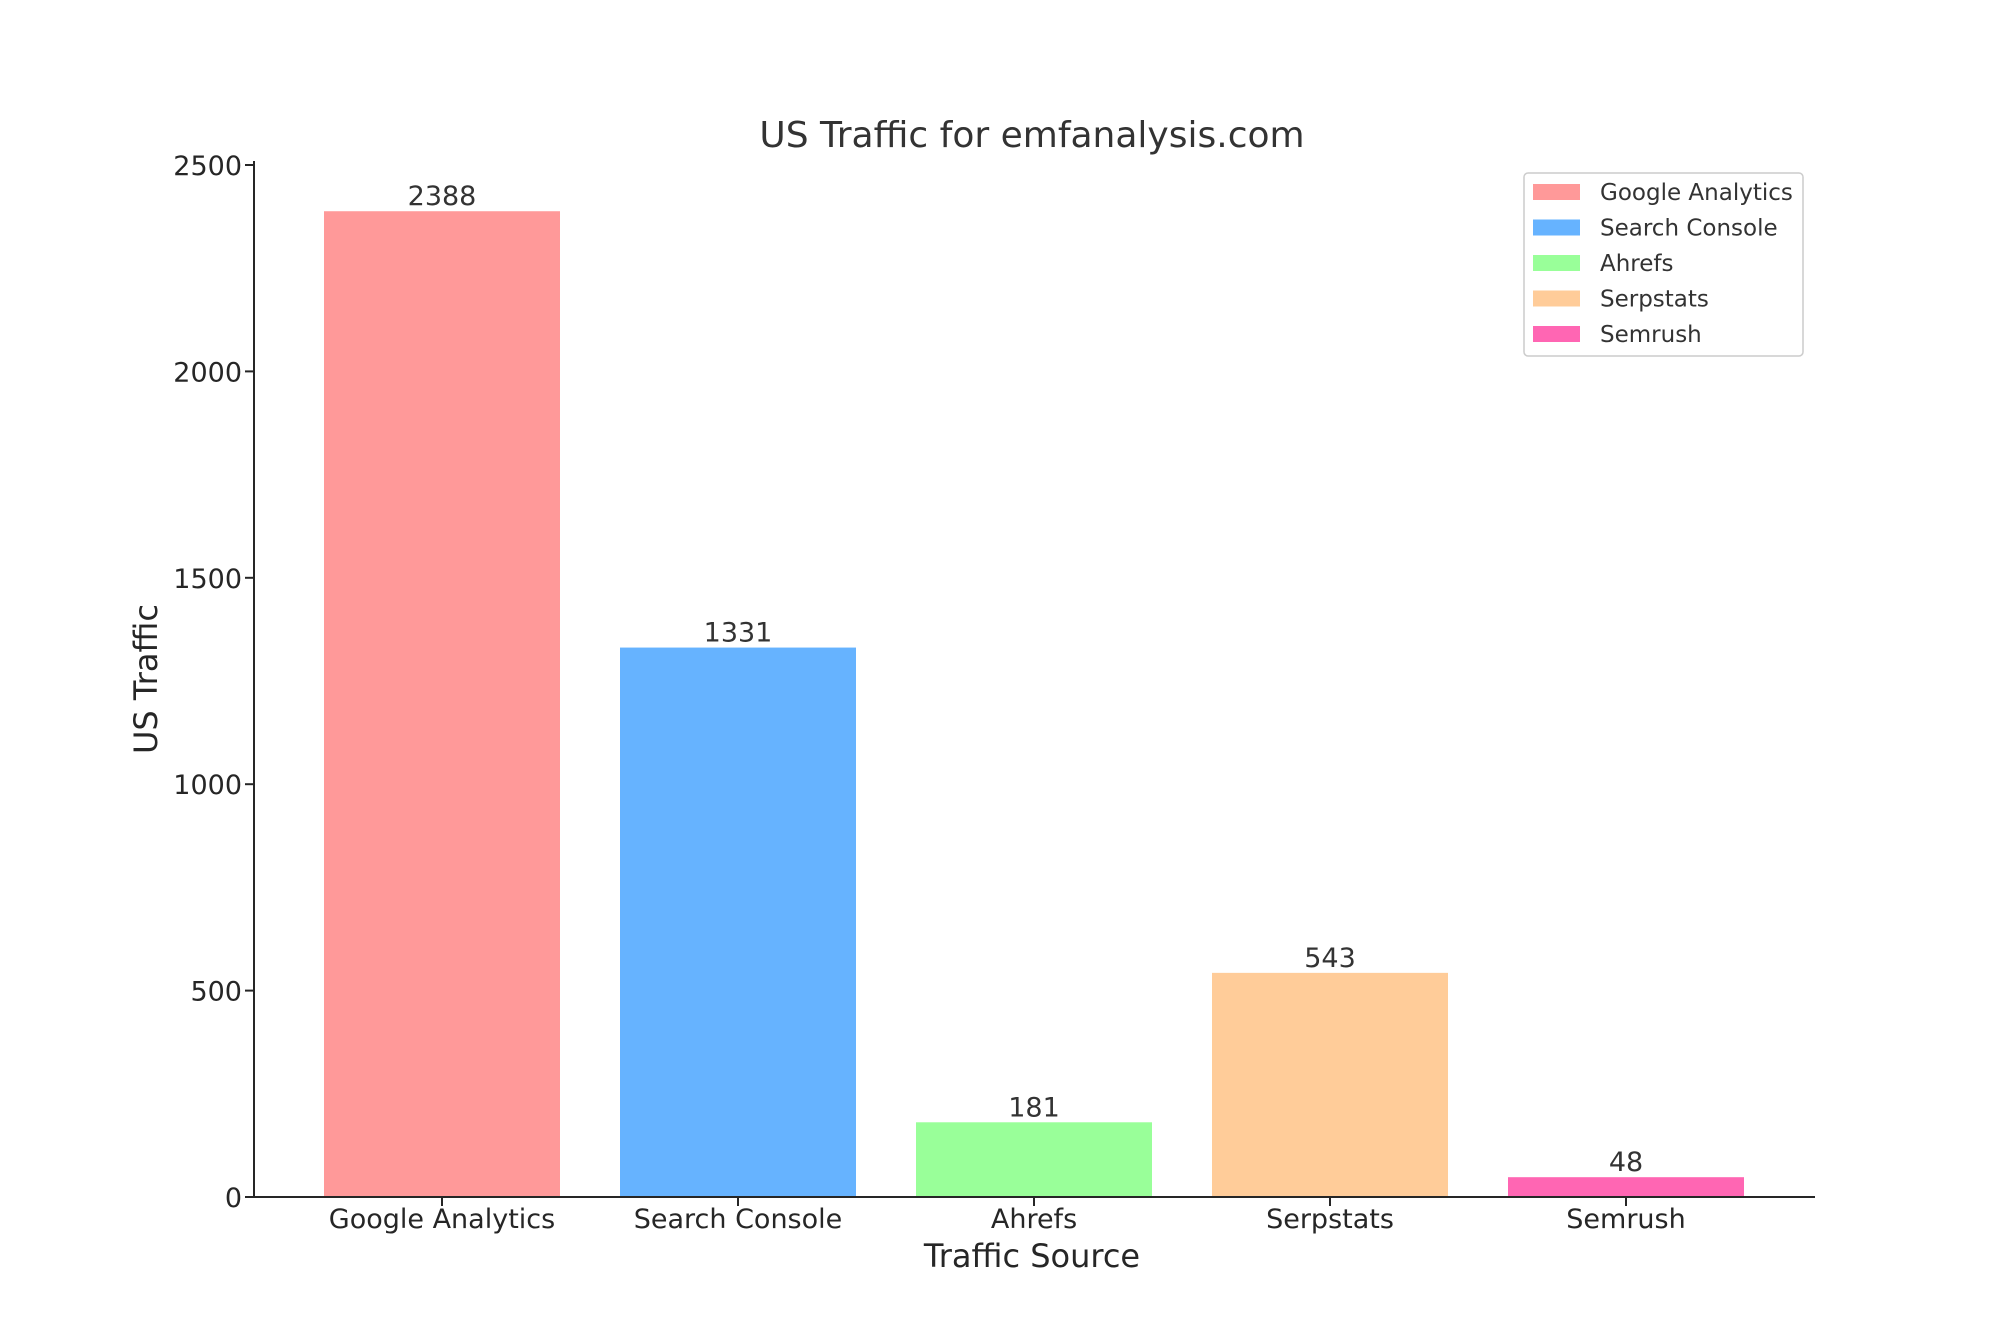 This screenshot has height=1333, width=1999. I want to click on y-tick-label: 0, so click(233, 1198).